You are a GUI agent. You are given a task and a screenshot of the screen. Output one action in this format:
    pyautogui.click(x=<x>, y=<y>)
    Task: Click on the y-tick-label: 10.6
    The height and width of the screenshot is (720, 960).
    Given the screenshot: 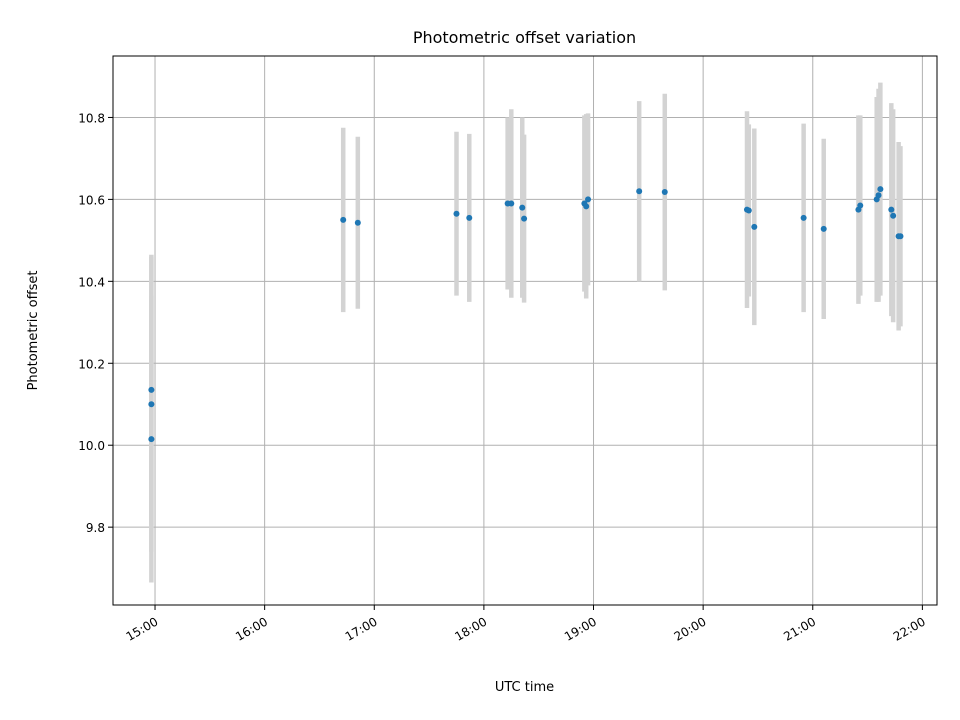 What is the action you would take?
    pyautogui.click(x=91, y=200)
    